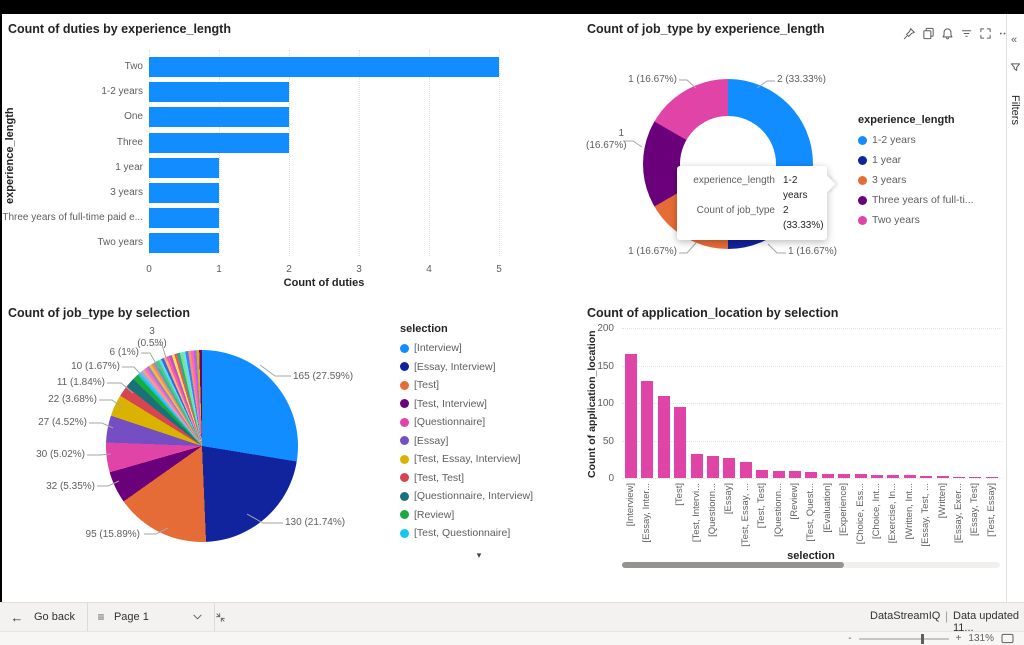  I want to click on category-label: [Test], so click(680, 494).